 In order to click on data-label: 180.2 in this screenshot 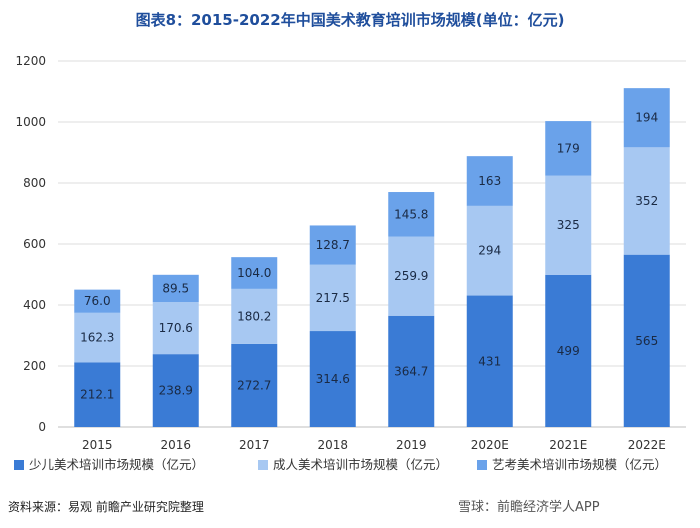, I will do `click(254, 316)`.